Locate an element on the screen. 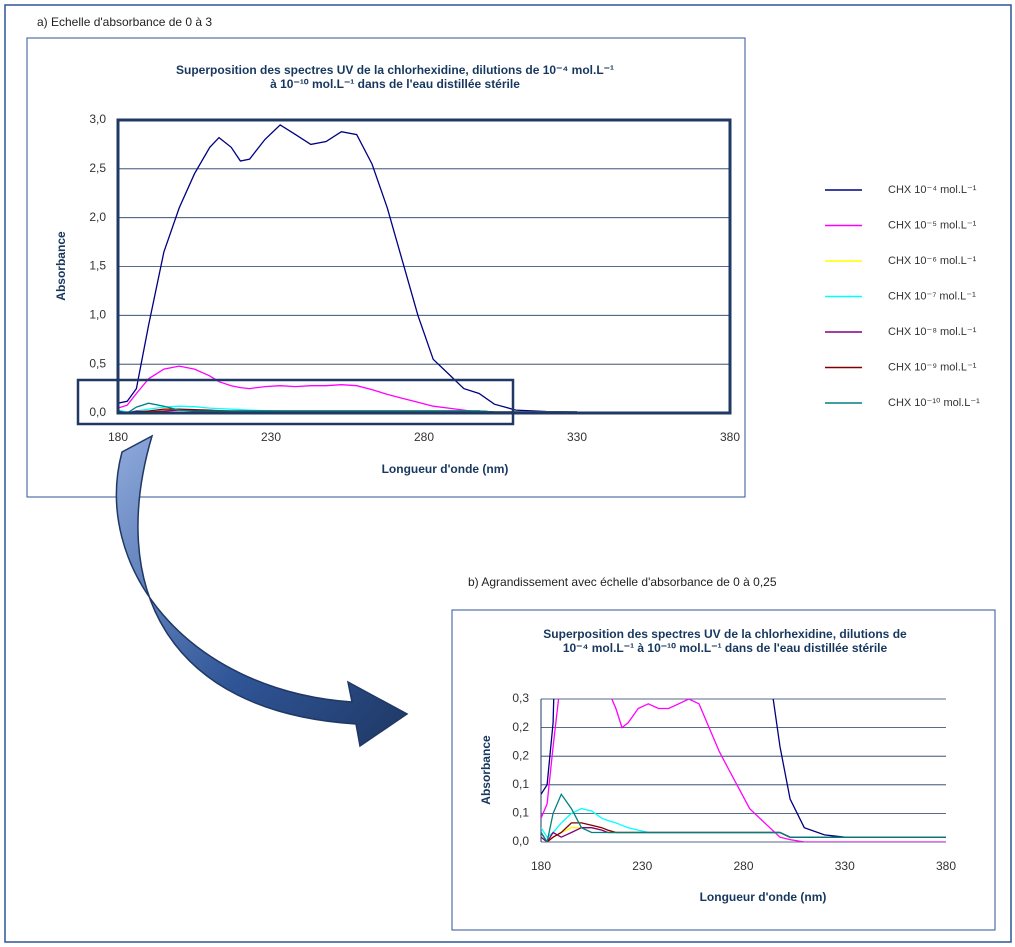 Image resolution: width=1015 pixels, height=947 pixels. legend-label: CHX 10⁻⁴ mol.L⁻¹ is located at coordinates (932, 190).